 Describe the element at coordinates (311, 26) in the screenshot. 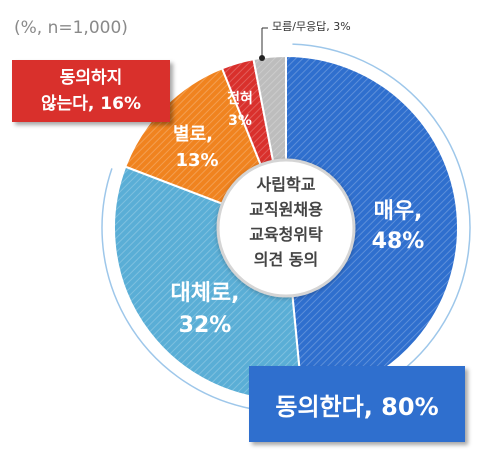

I see `callout-unknown: 모름/무응답, 3%` at that location.